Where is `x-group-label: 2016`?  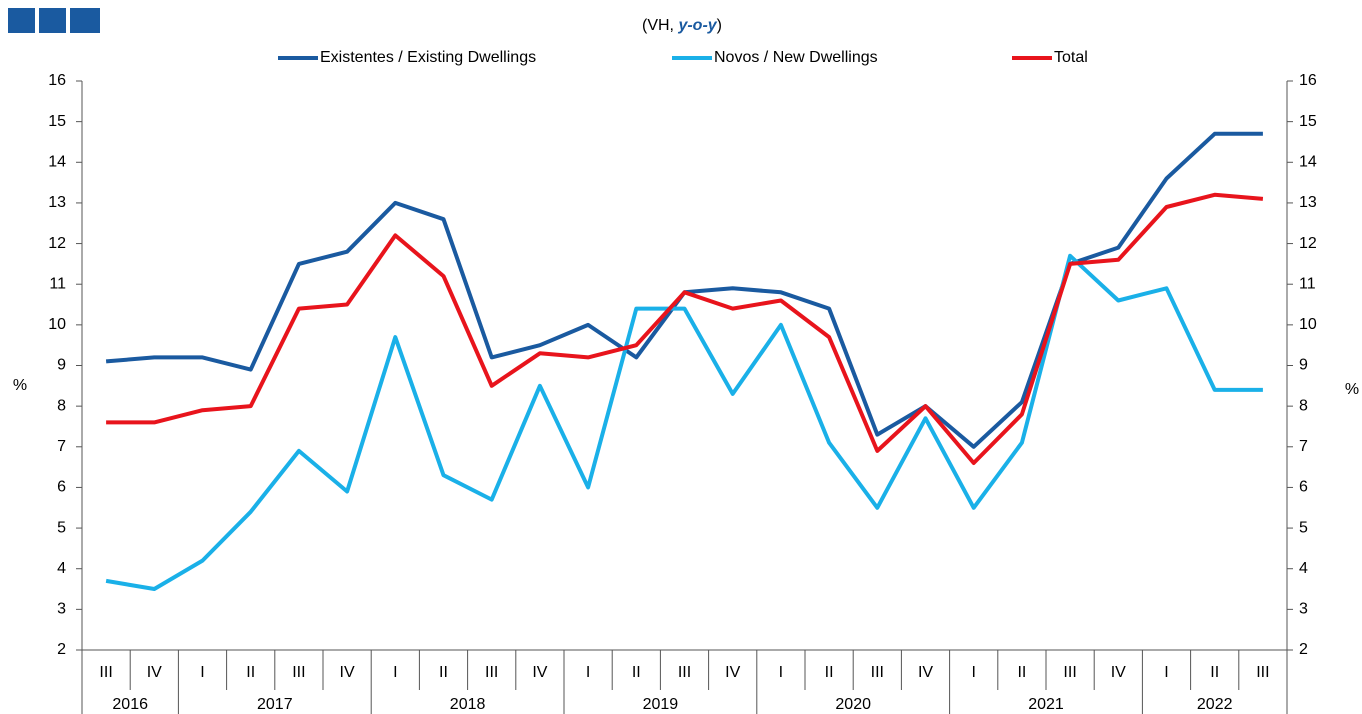
x-group-label: 2016 is located at coordinates (130, 704).